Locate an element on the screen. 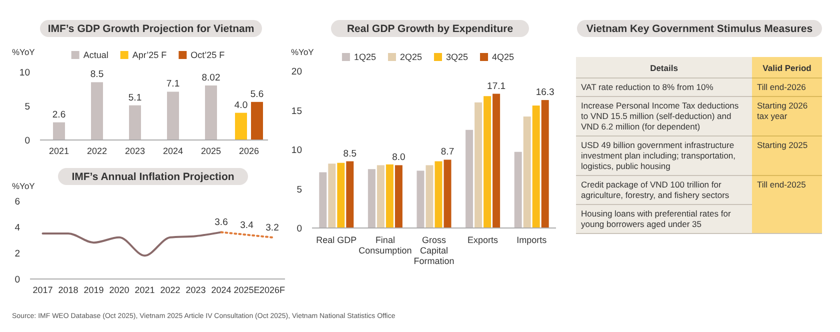  text: Increase Personal Income Tax deductions to VND 15.5 million (self-deduction) and VND 6.2 million (for dependent) is located at coordinates (660, 116).